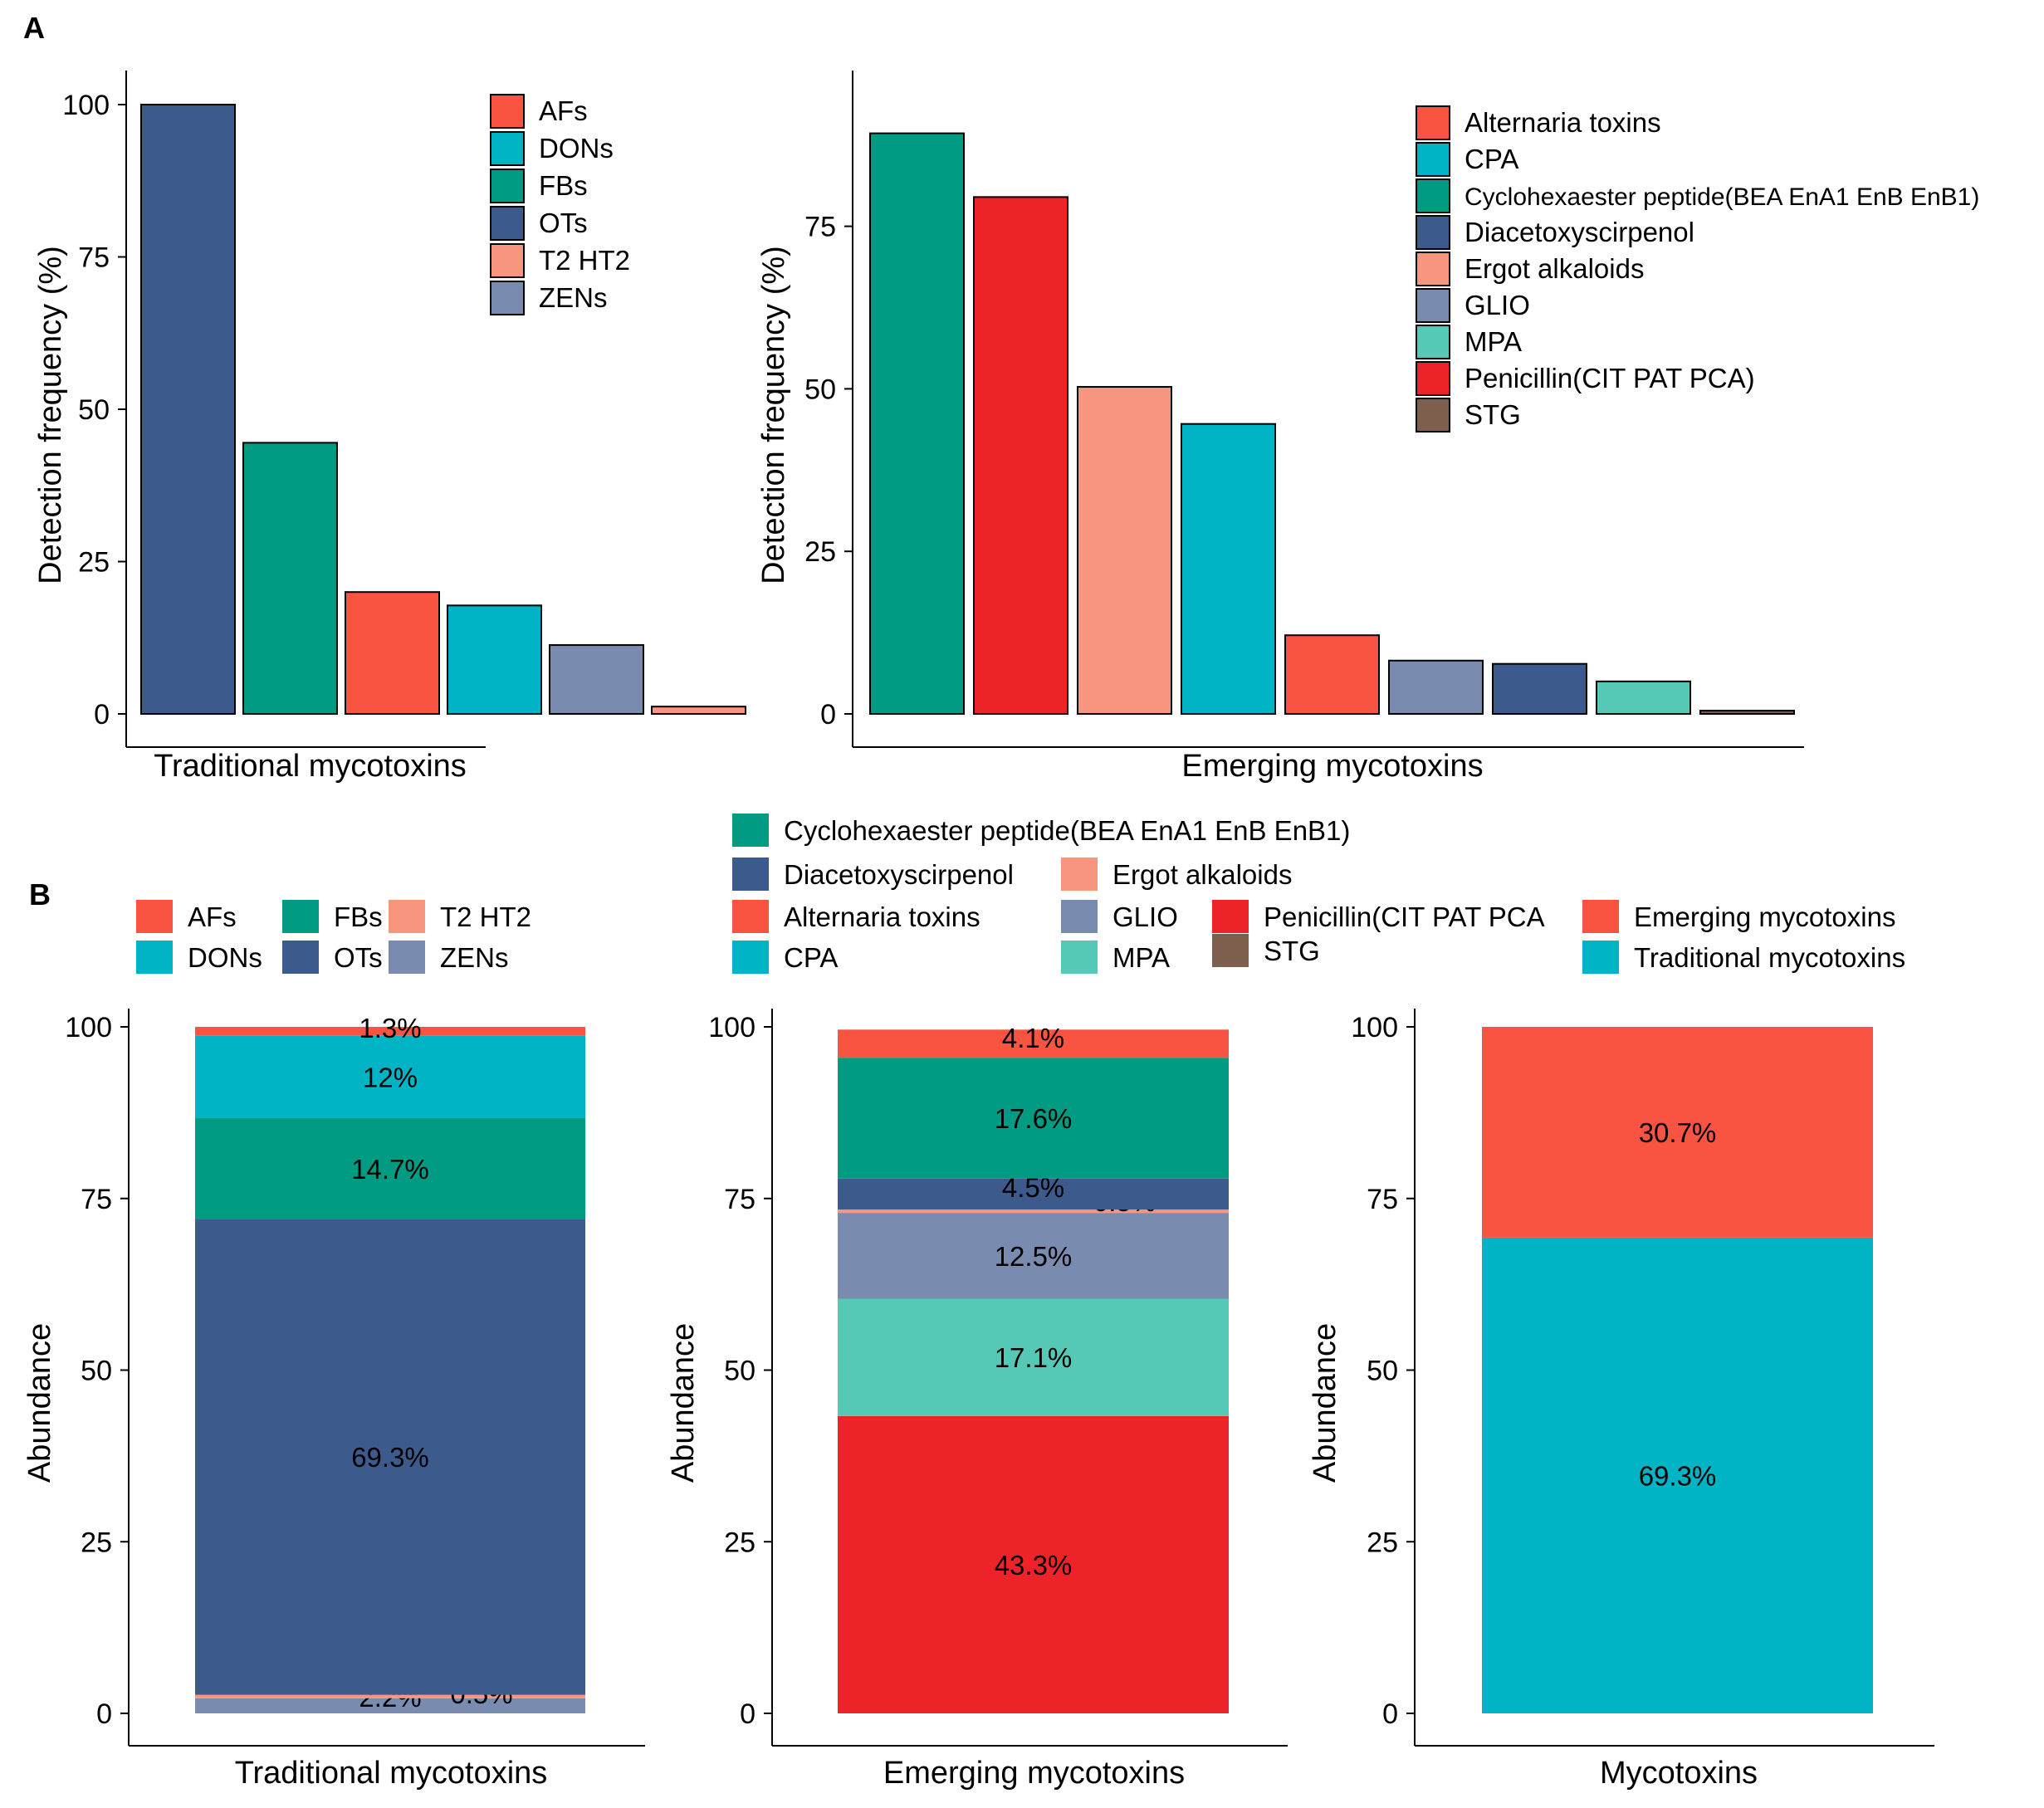 The width and height of the screenshot is (2044, 1808). I want to click on data-label: 17.6%, so click(1034, 1118).